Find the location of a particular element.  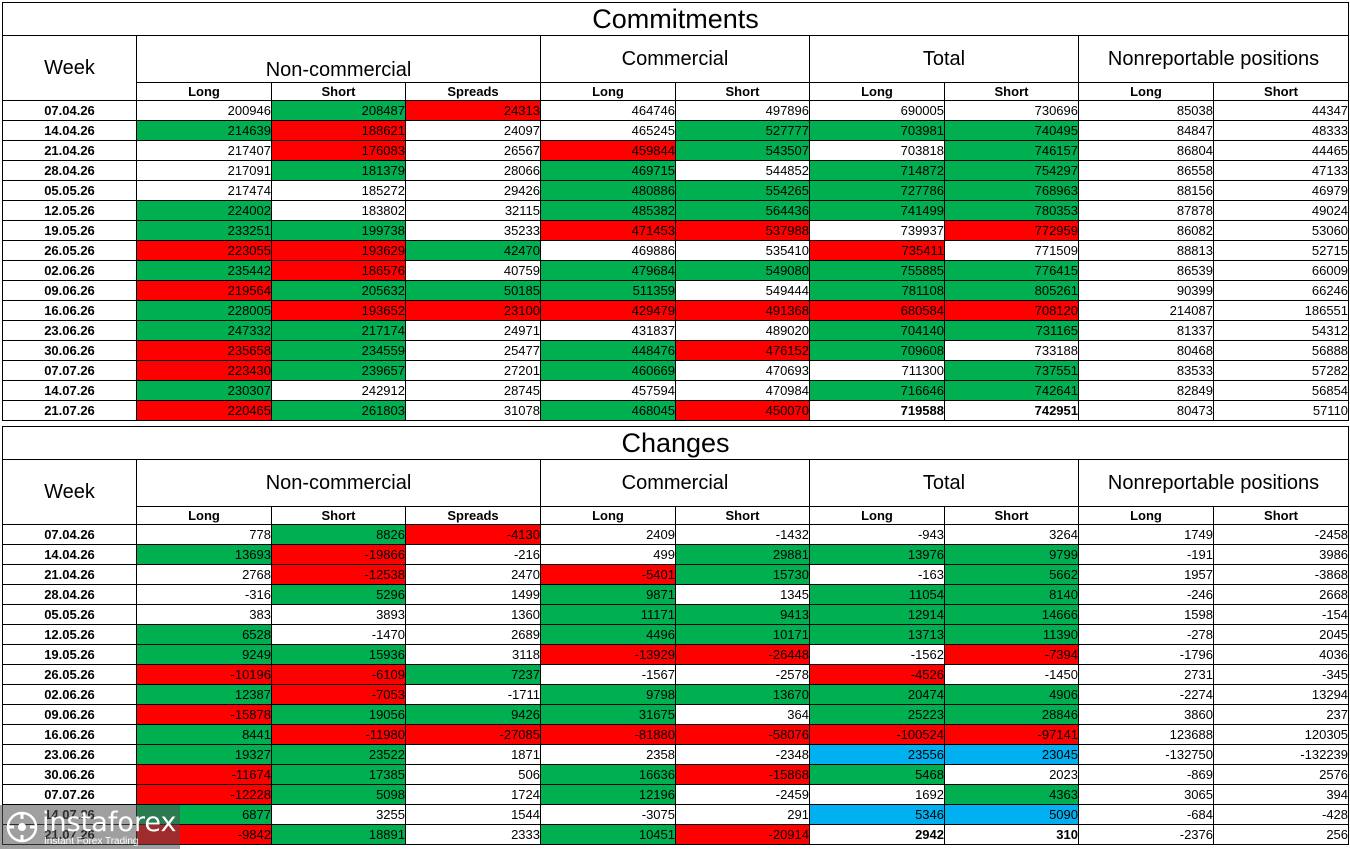

total-short-cell: 730696 is located at coordinates (1011, 110).